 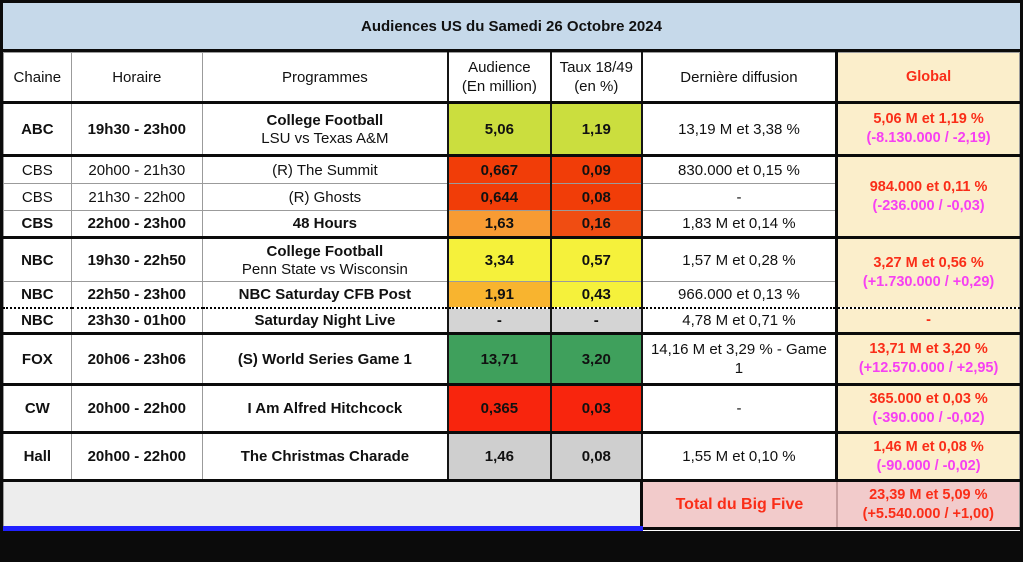 I want to click on cell-chaine: FOX, so click(x=37, y=358).